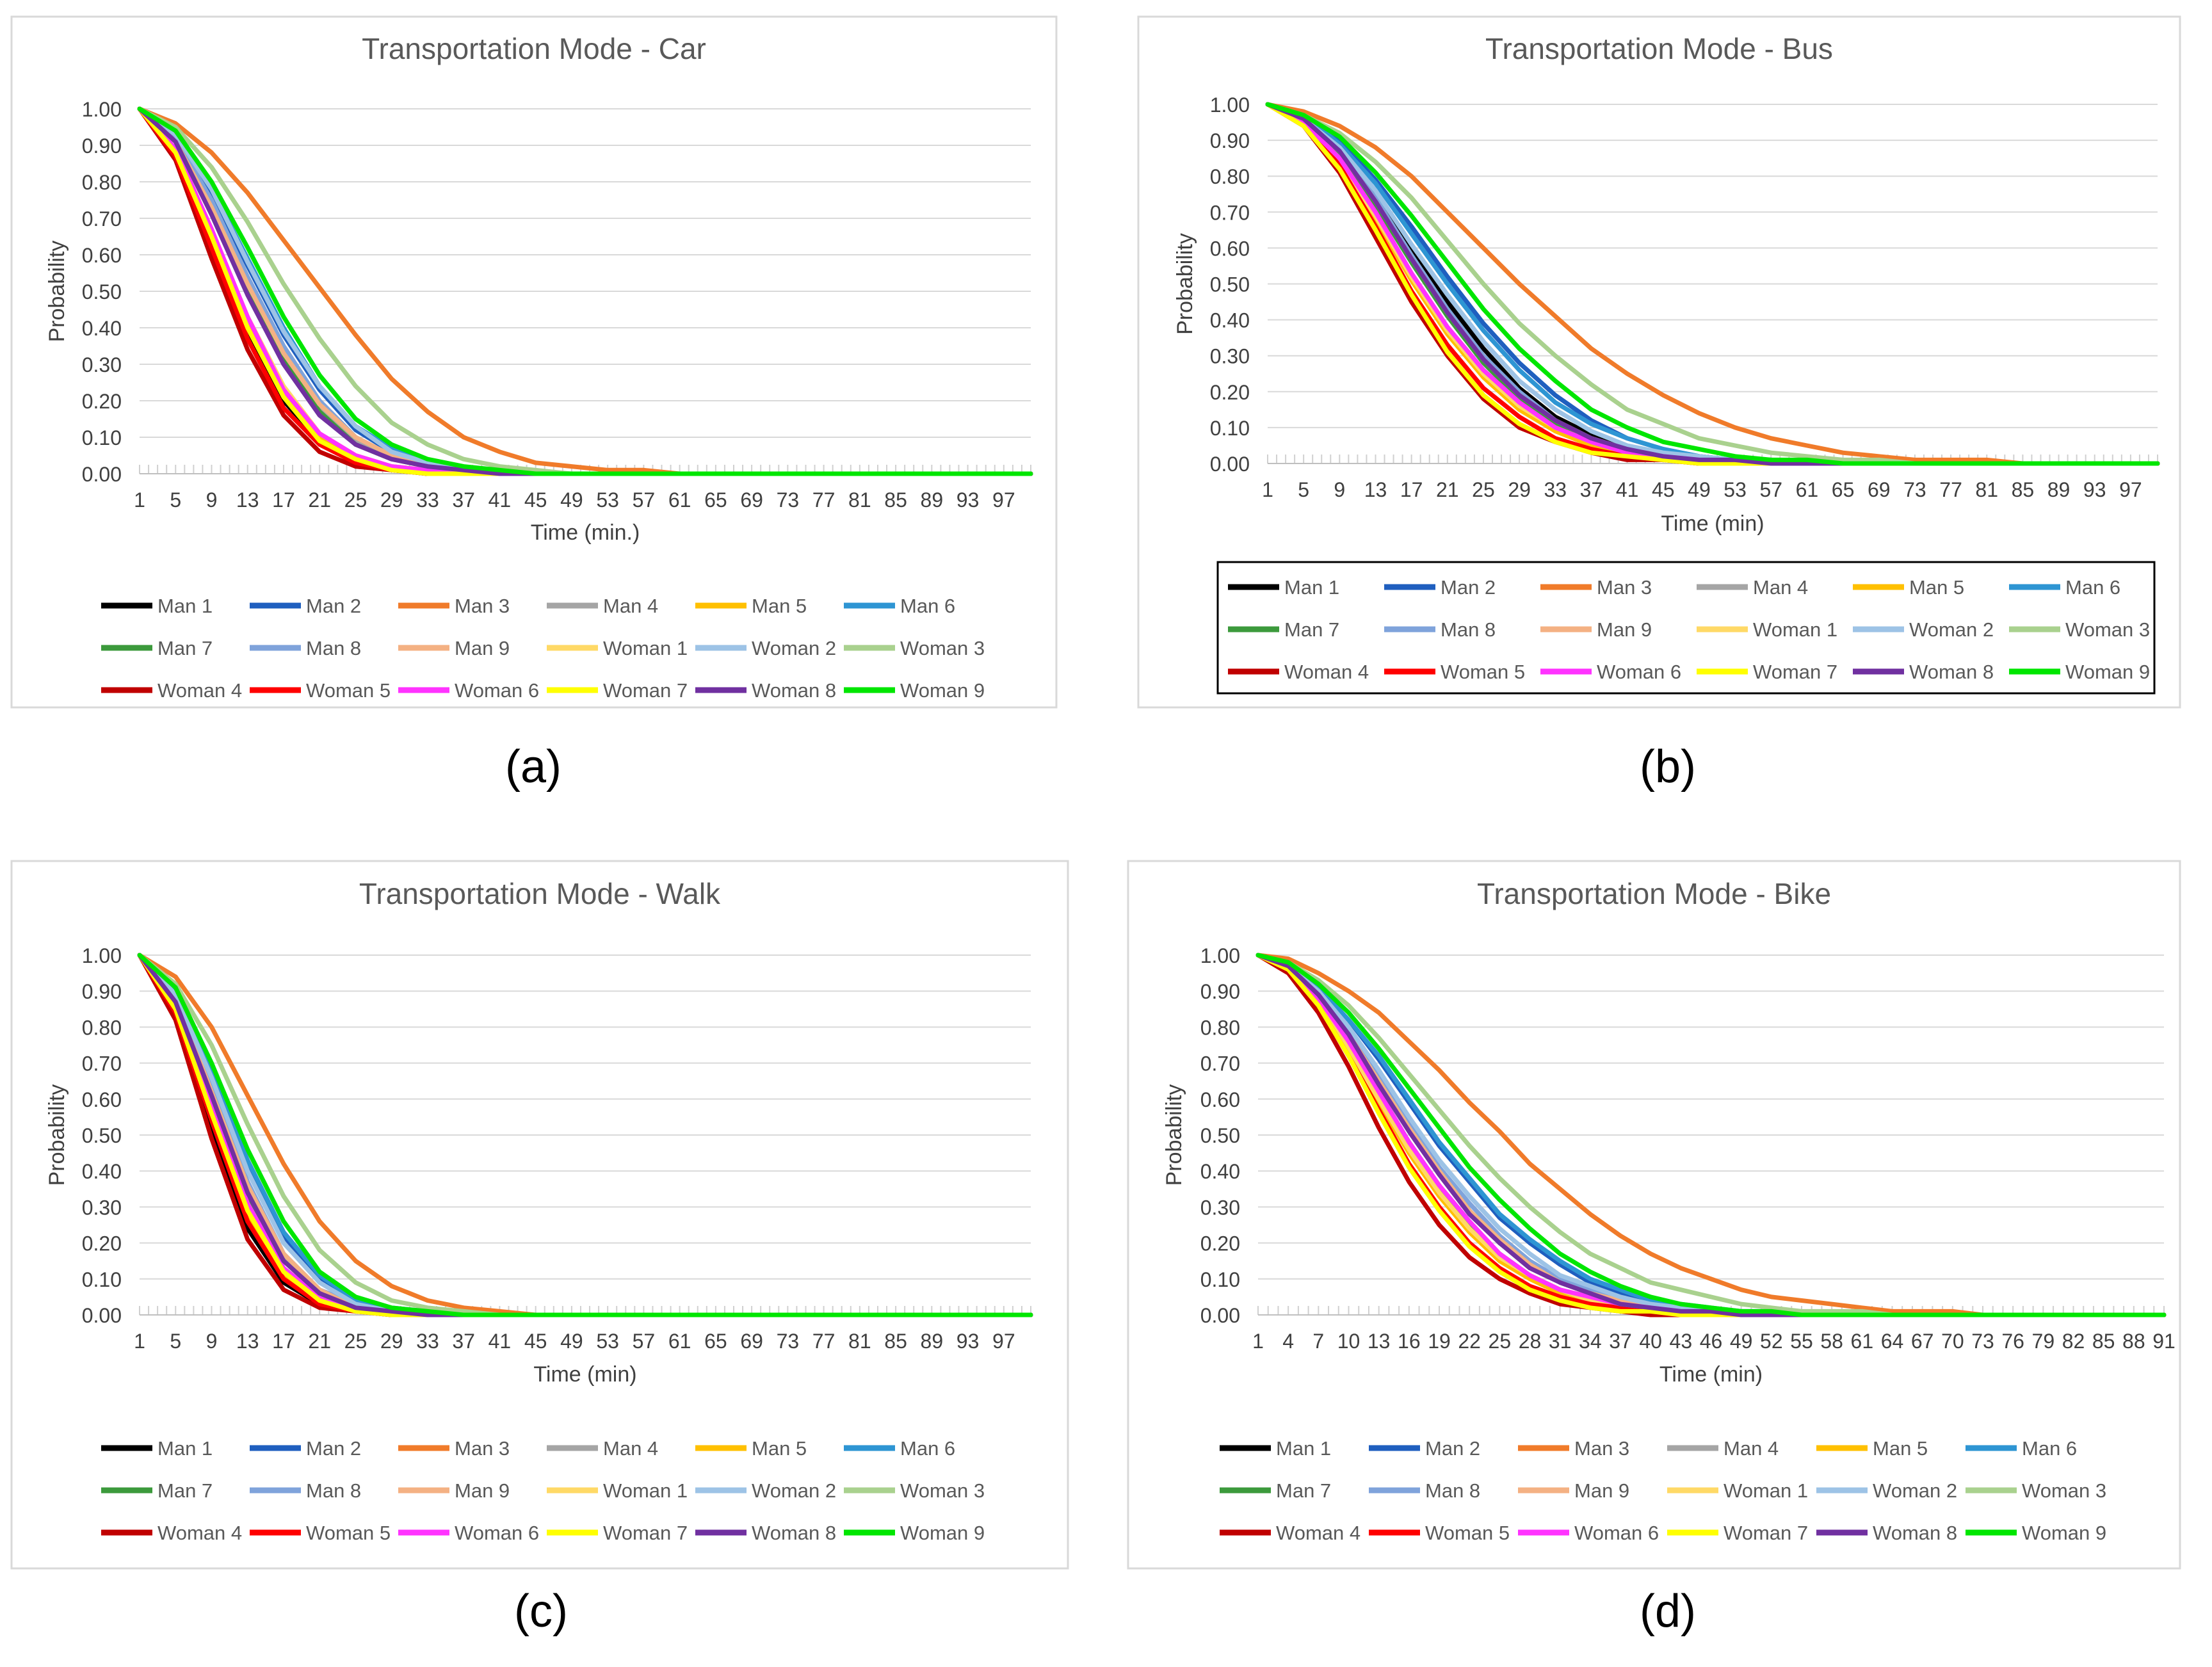 The width and height of the screenshot is (2212, 1667). I want to click on x-tick-label: 67, so click(1922, 1341).